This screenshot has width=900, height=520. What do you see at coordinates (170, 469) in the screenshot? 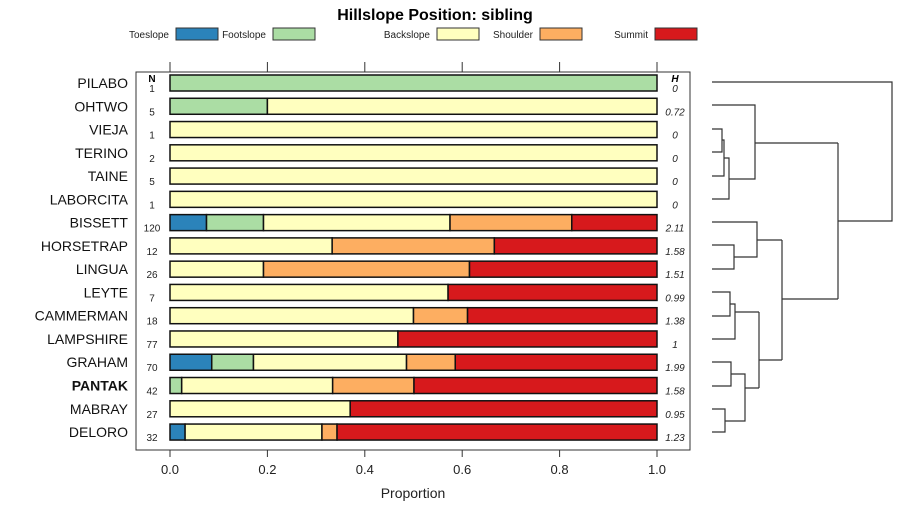
I see `x-tick-label: 0.0` at bounding box center [170, 469].